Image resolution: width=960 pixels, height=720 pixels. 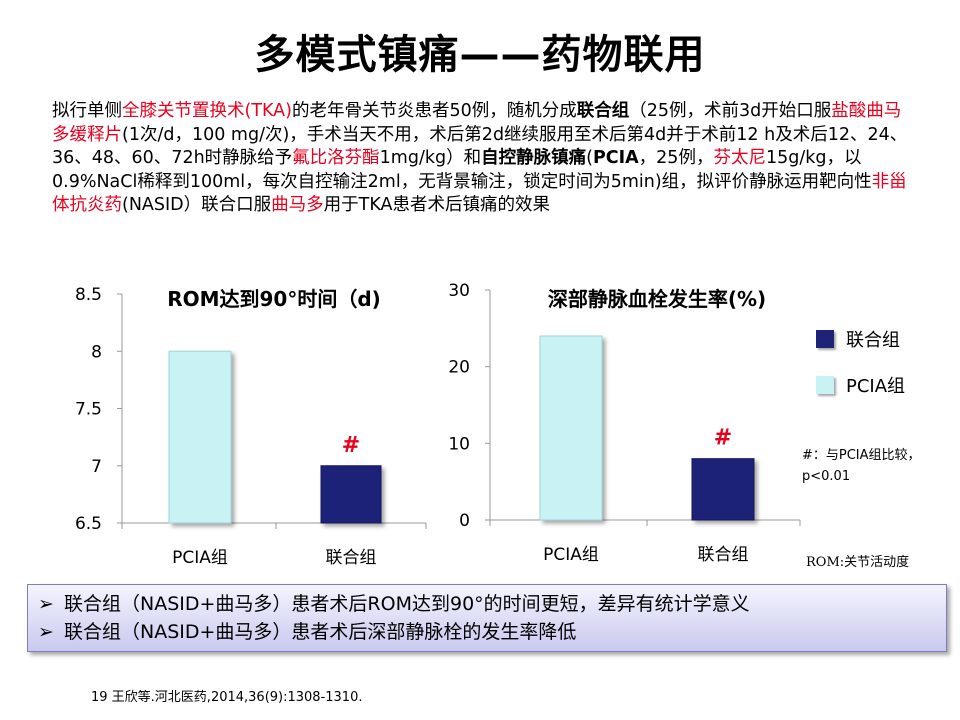 What do you see at coordinates (88, 524) in the screenshot?
I see `y-tick-label: 6.5` at bounding box center [88, 524].